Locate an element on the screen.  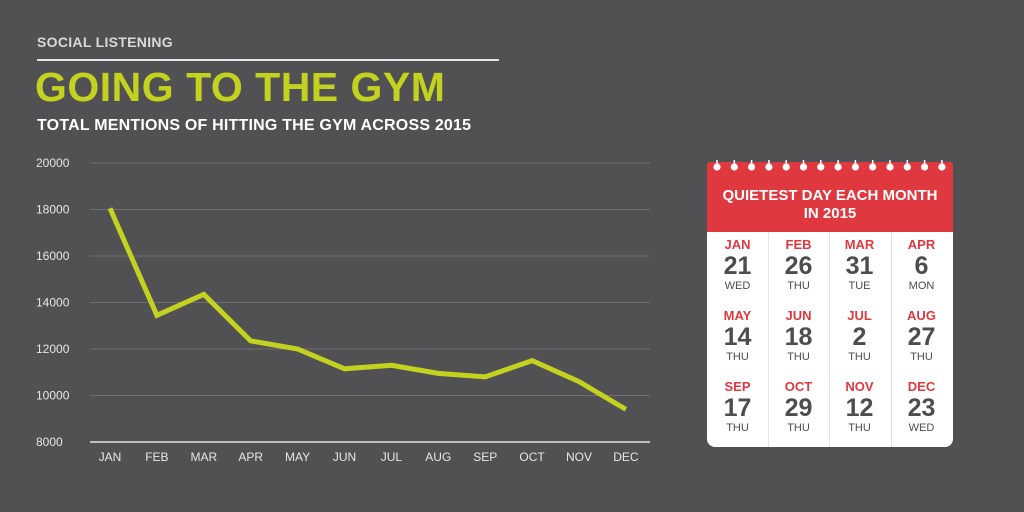
calendar-day: 26 is located at coordinates (798, 266).